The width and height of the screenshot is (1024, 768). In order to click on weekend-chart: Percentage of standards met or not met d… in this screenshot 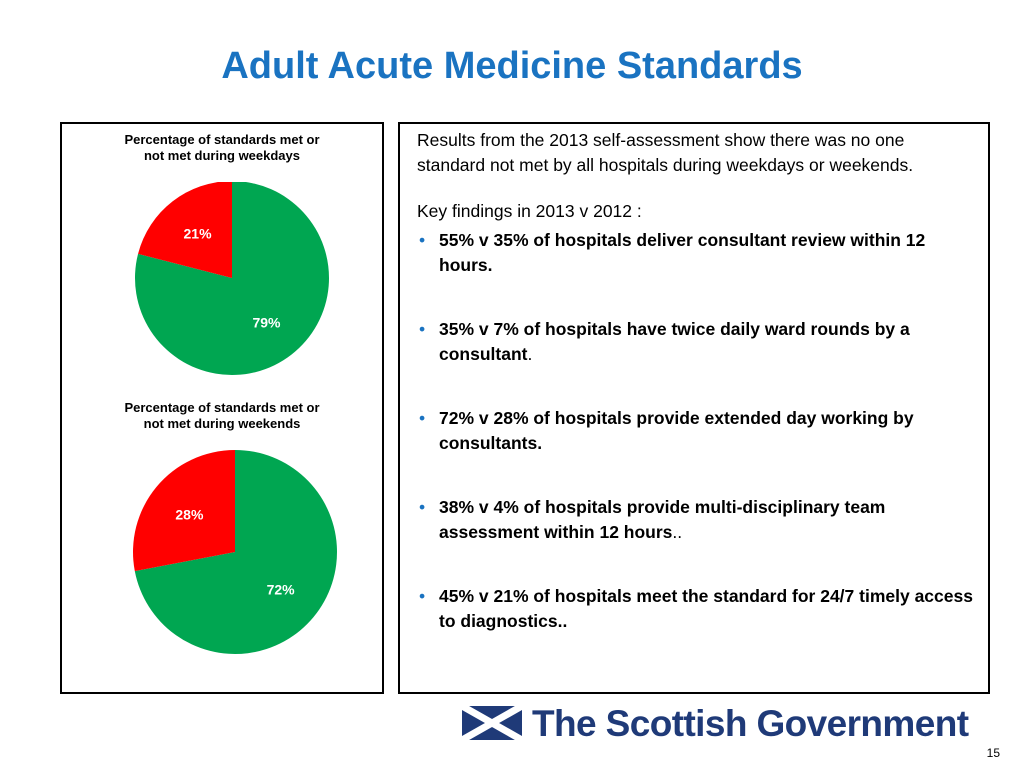, I will do `click(222, 527)`.